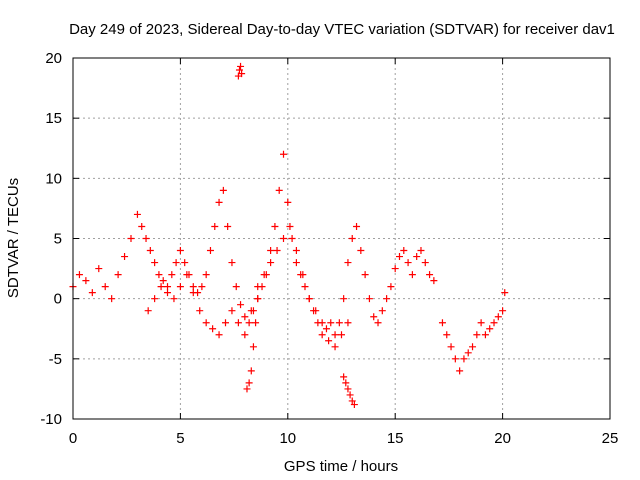  I want to click on series-secondary-trace, so click(248, 286).